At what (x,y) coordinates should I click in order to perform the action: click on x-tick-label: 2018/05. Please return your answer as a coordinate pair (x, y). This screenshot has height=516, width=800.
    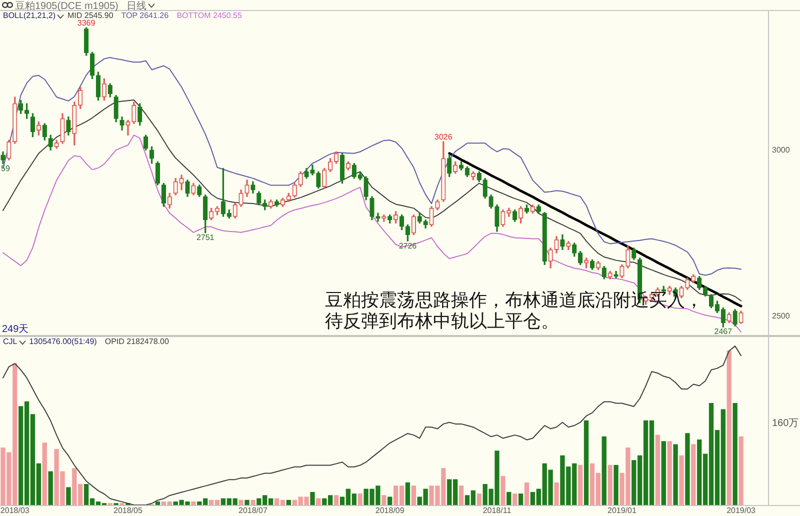
    Looking at the image, I should click on (128, 511).